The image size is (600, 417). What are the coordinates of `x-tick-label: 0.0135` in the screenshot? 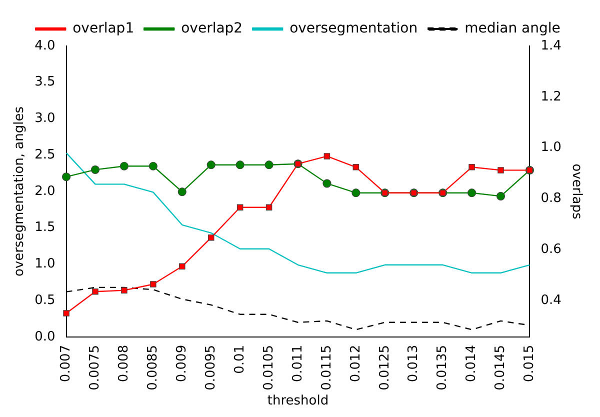 It's located at (442, 367).